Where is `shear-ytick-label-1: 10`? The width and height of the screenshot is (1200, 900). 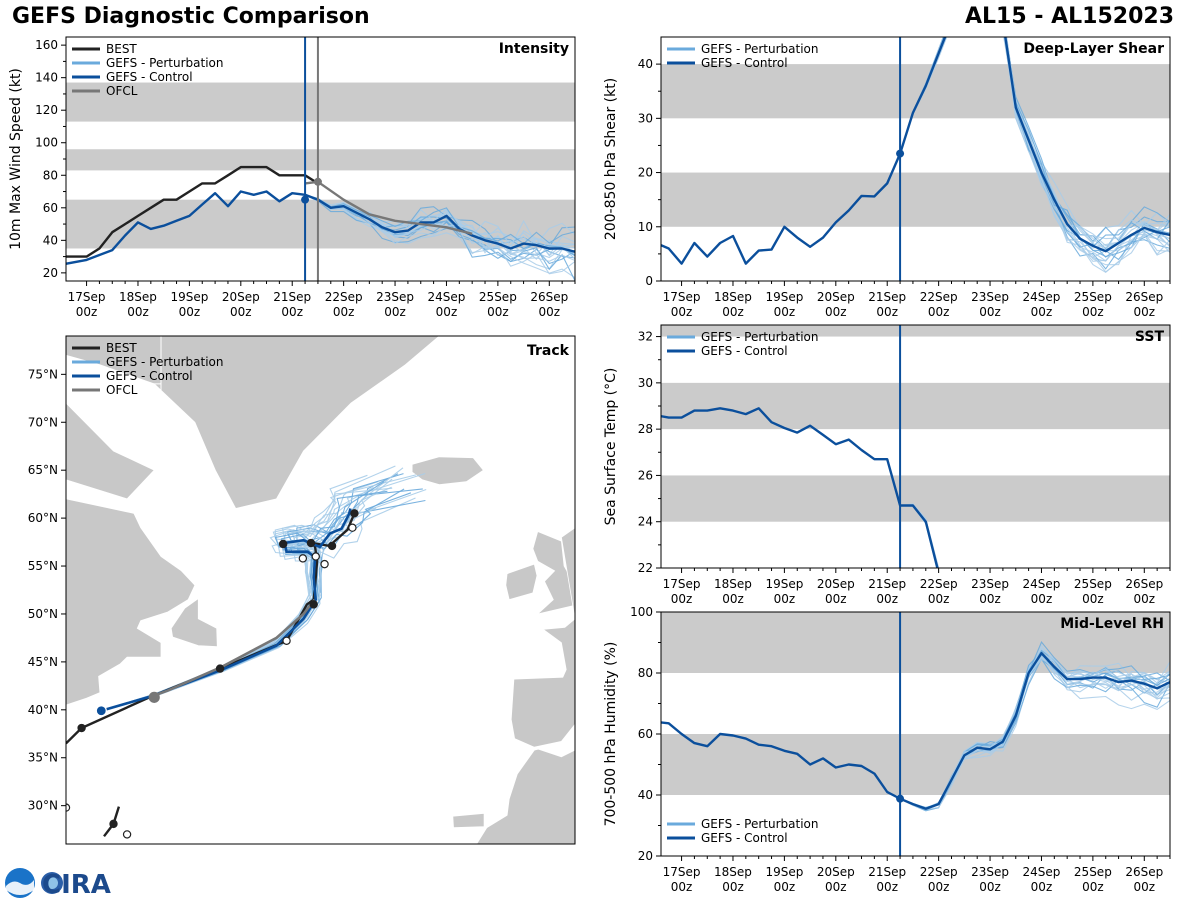
shear-ytick-label-1: 10 is located at coordinates (645, 227).